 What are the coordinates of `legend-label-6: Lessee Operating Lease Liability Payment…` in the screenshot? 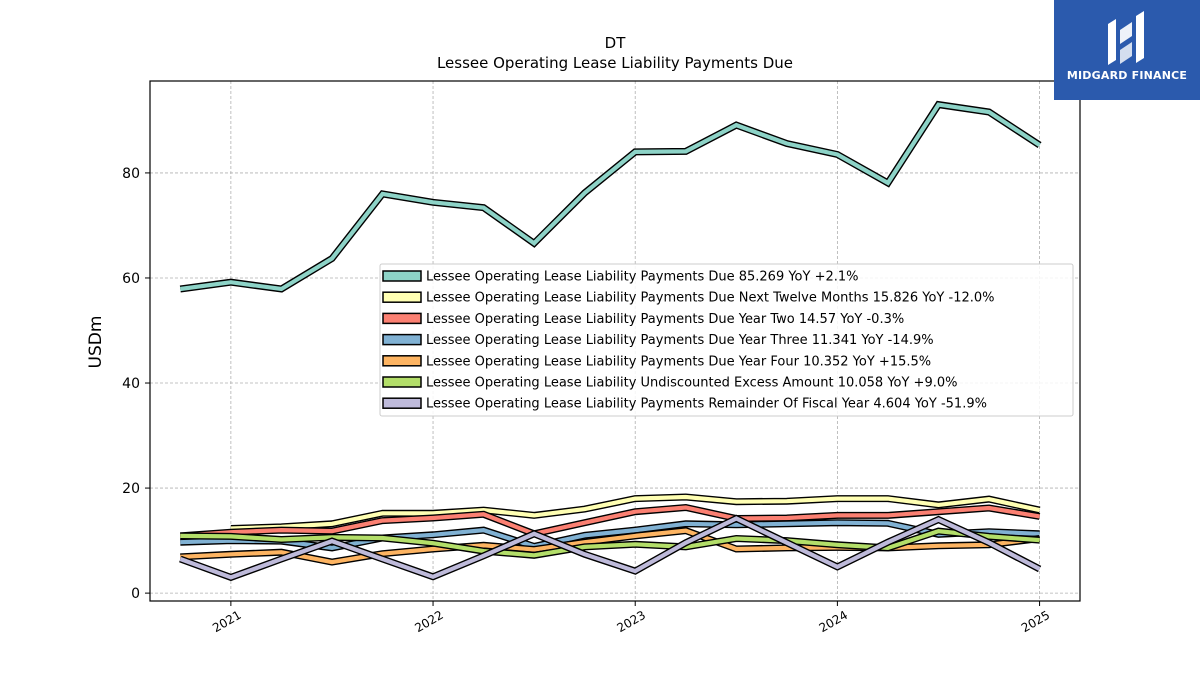 It's located at (706, 404).